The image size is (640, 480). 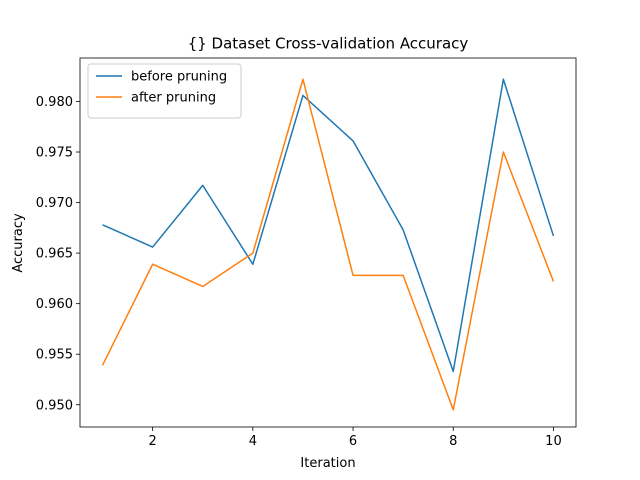 I want to click on legend-box, so click(x=164, y=91).